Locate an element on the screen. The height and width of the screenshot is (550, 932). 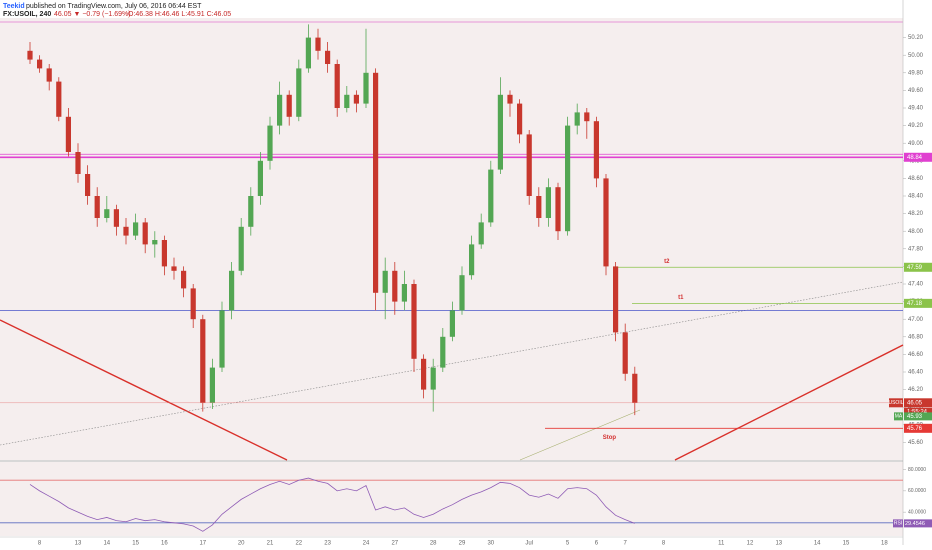
x-tick-label: 23 is located at coordinates (327, 544).